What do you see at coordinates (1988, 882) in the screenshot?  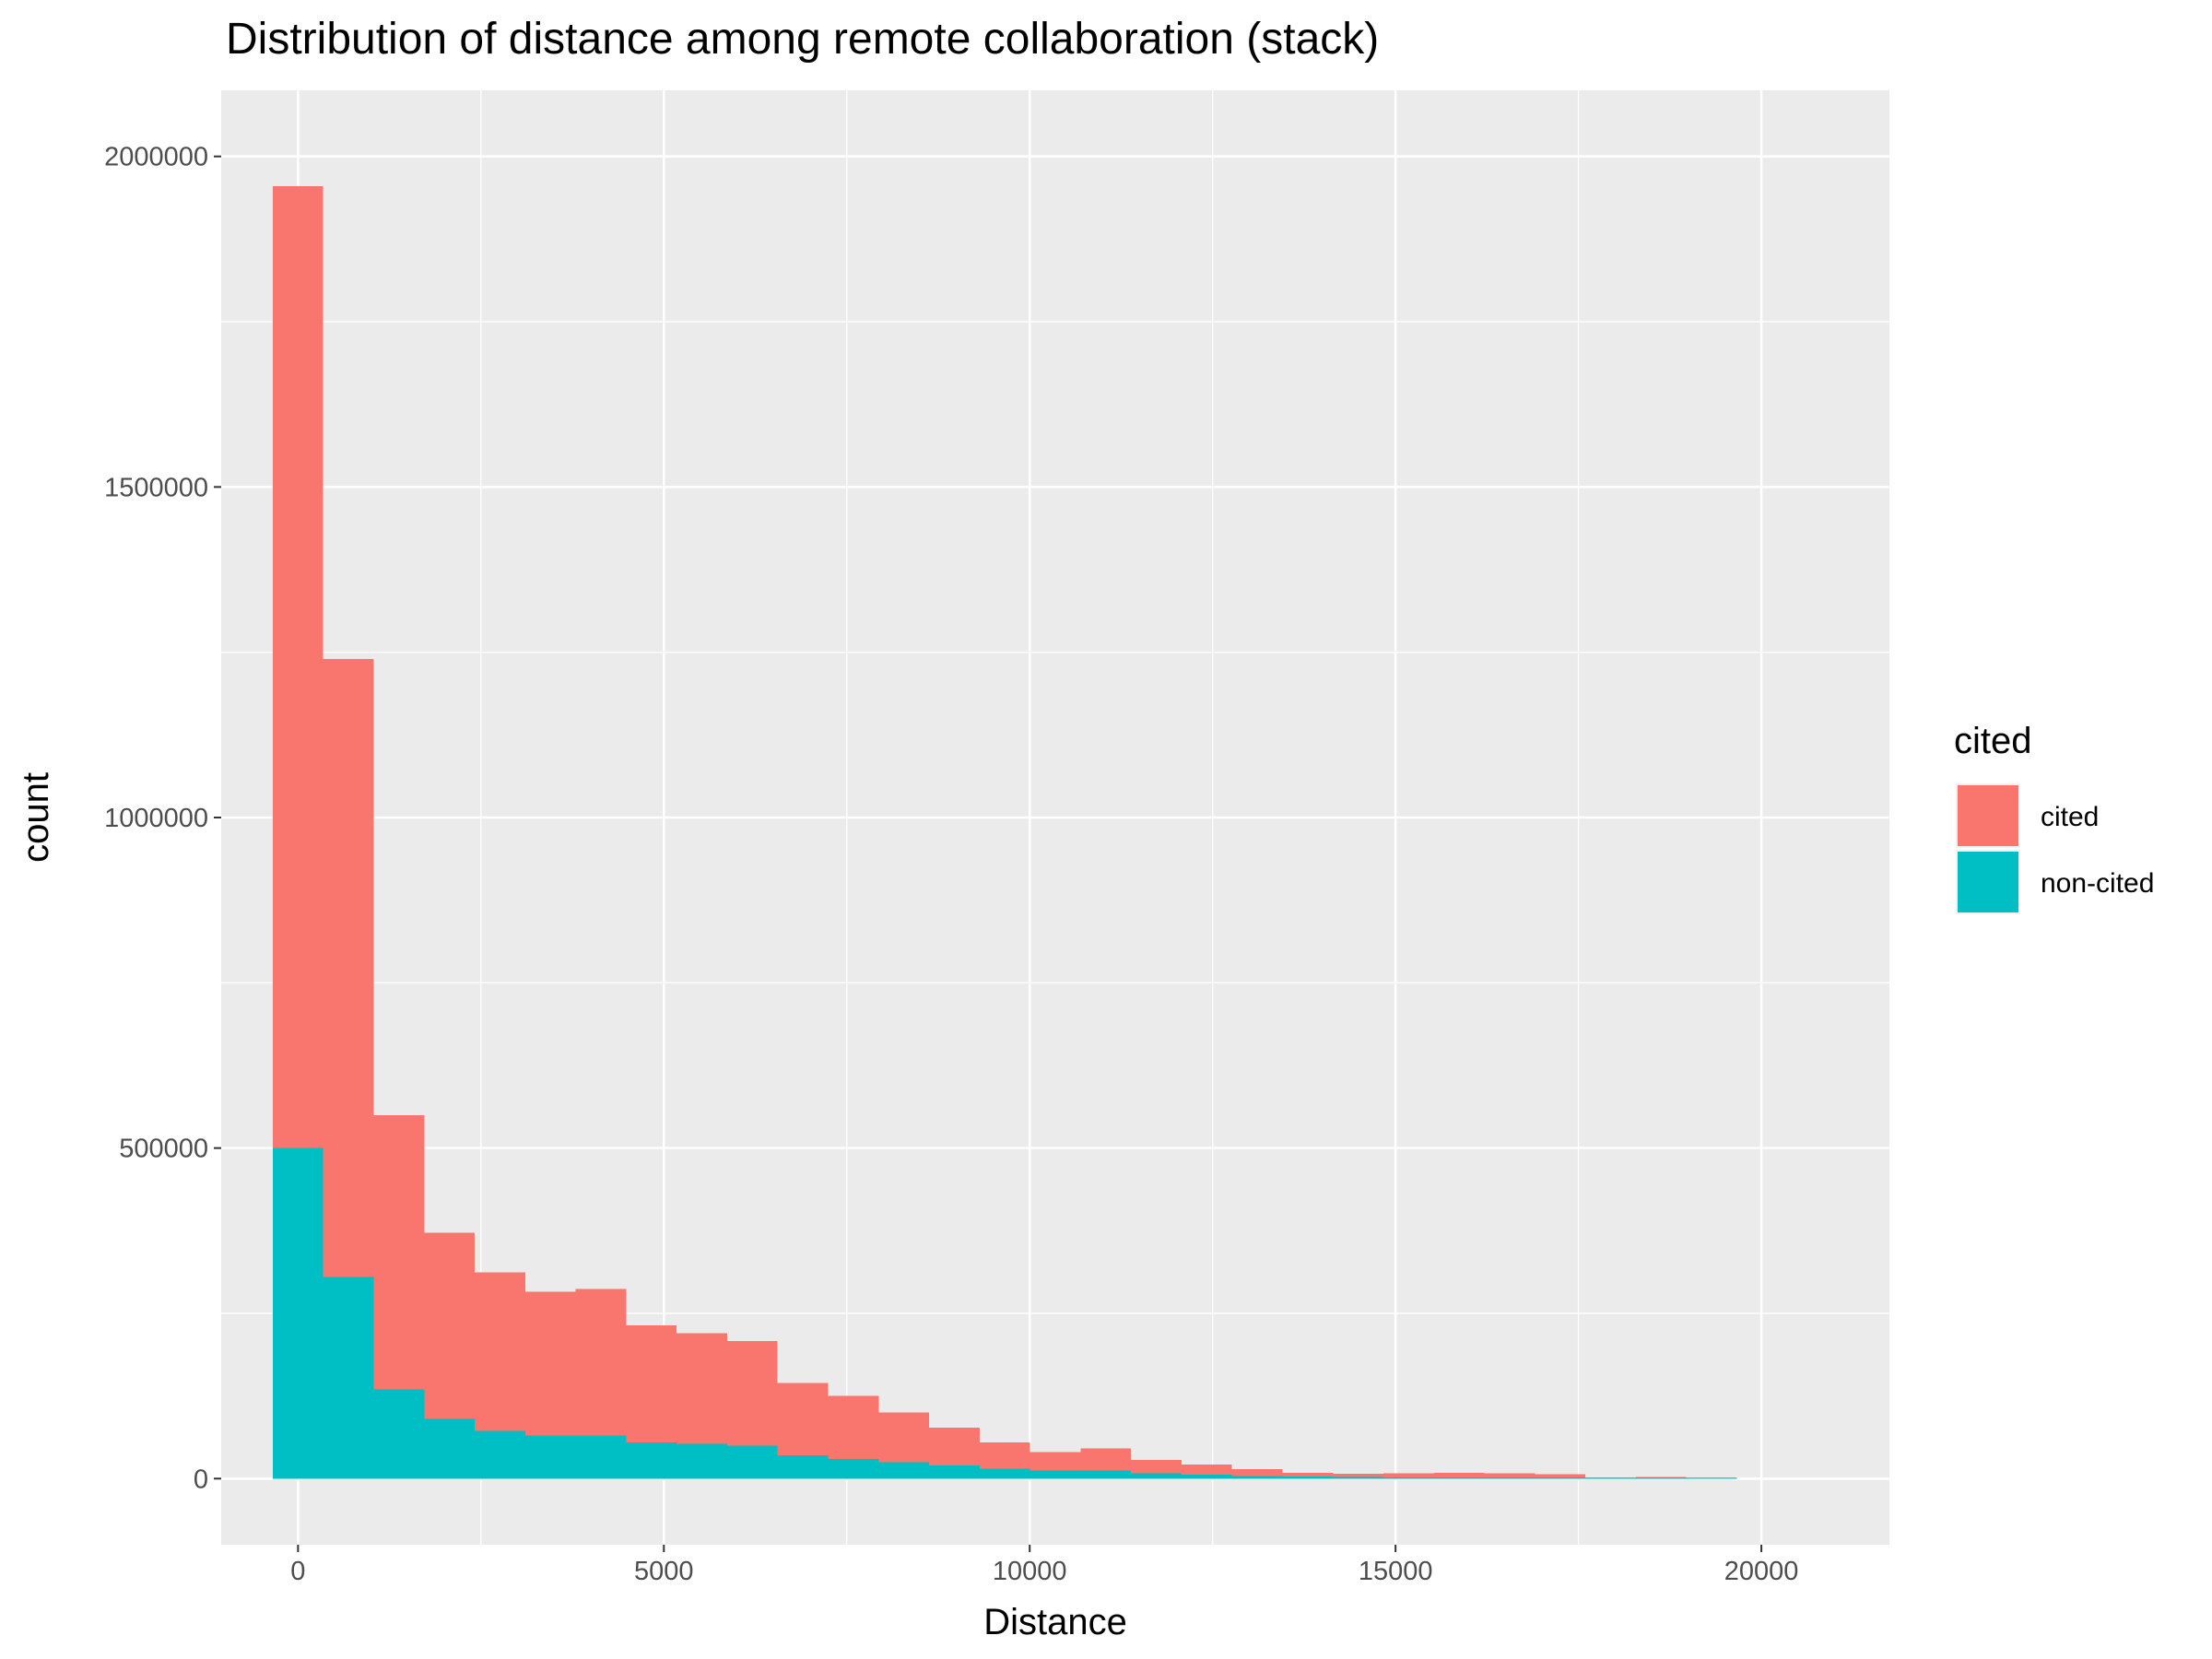 I see `legend-key-non-cited` at bounding box center [1988, 882].